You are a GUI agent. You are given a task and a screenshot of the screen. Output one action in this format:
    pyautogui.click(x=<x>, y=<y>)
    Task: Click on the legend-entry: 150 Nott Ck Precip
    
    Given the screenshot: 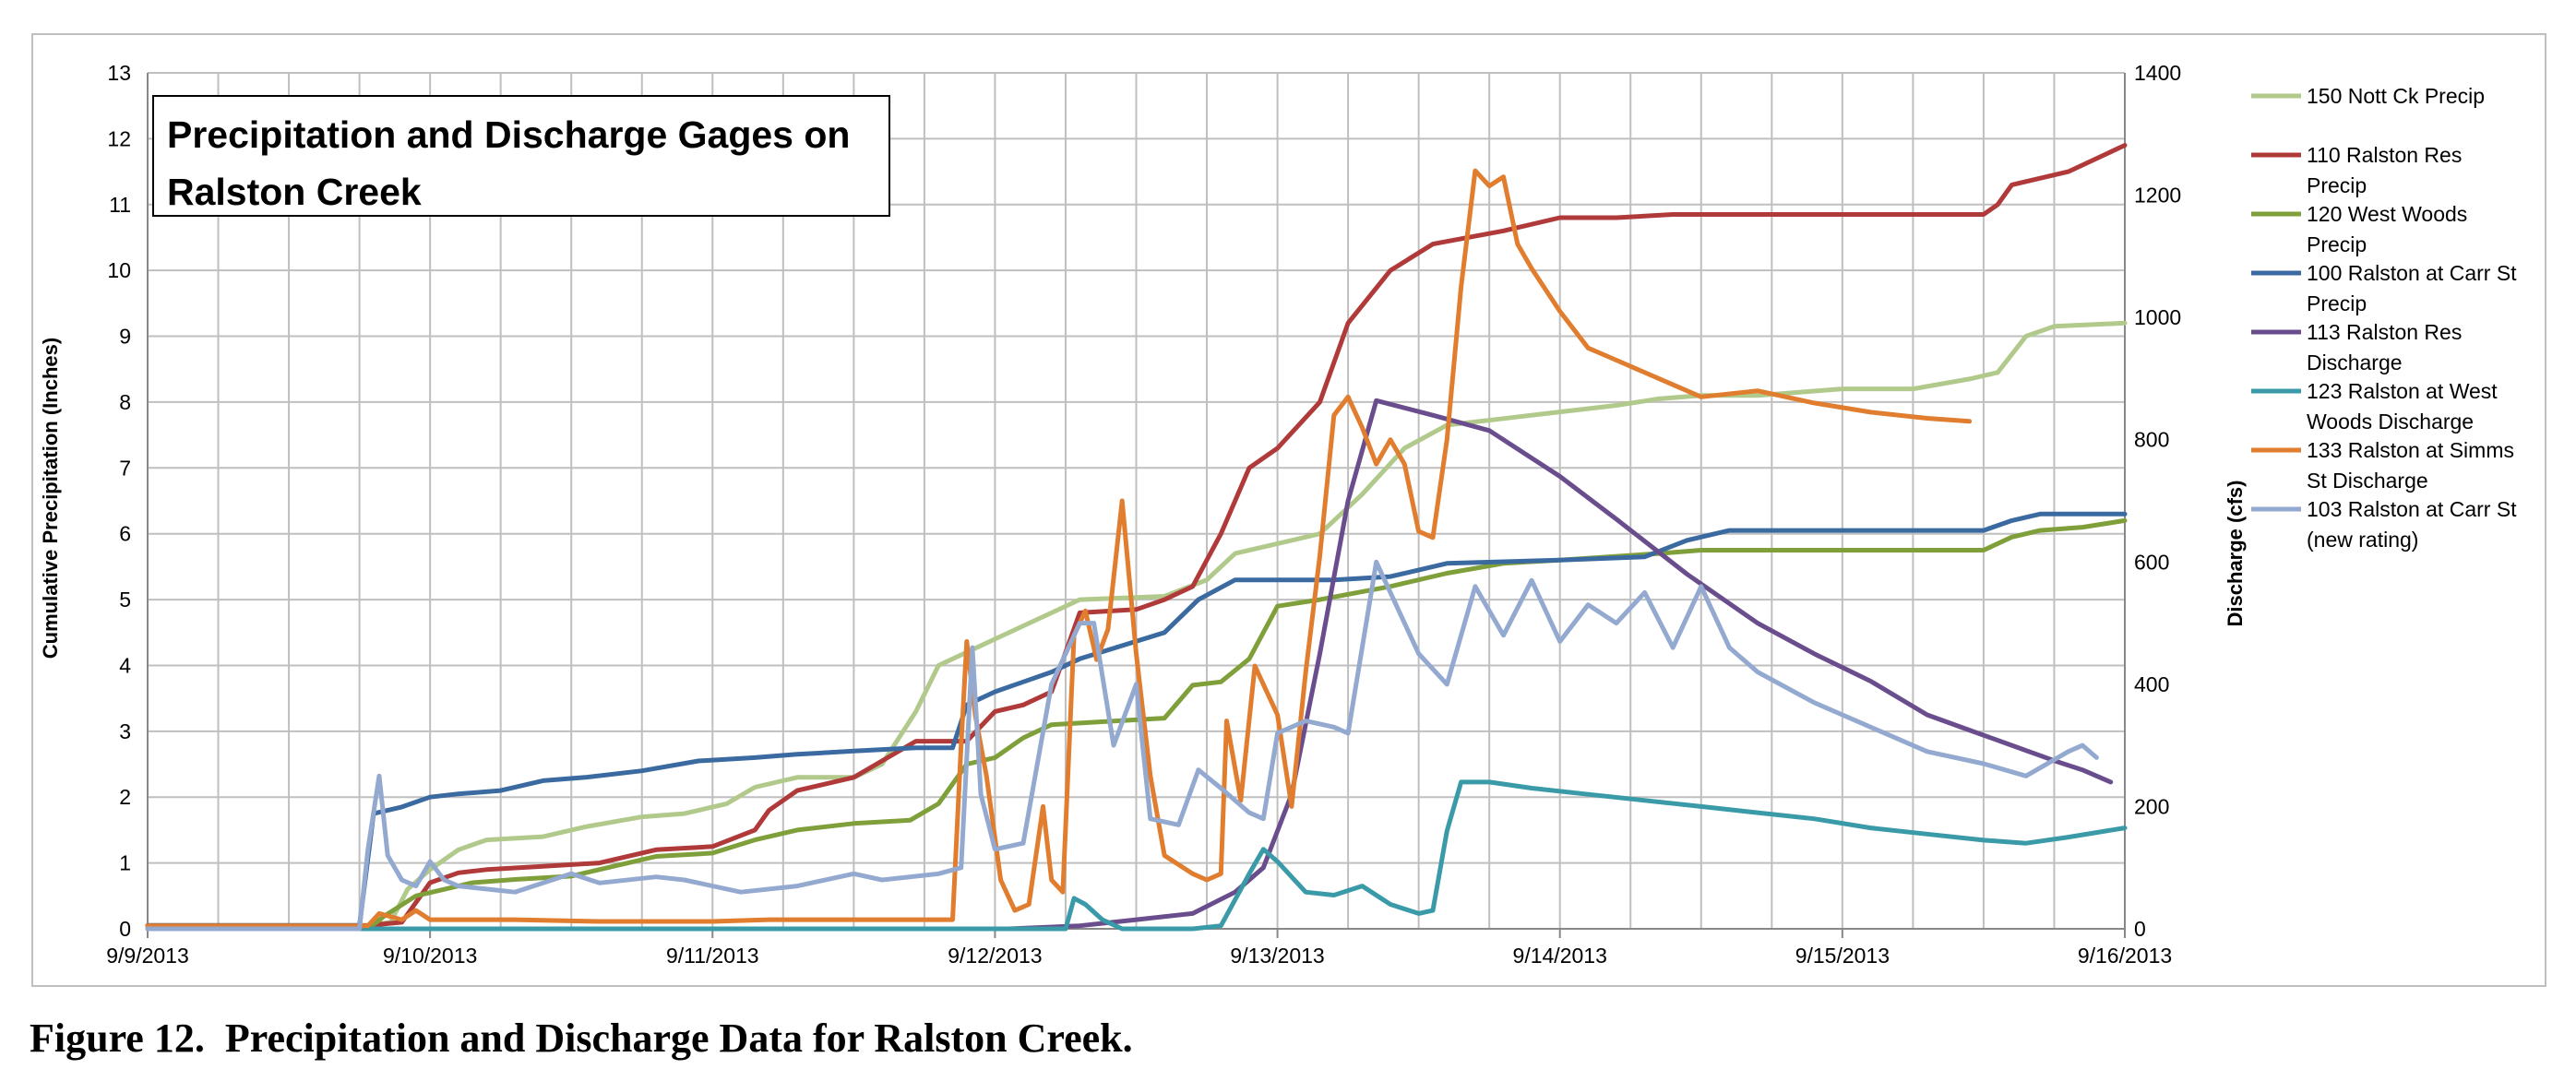 What is the action you would take?
    pyautogui.click(x=2396, y=96)
    